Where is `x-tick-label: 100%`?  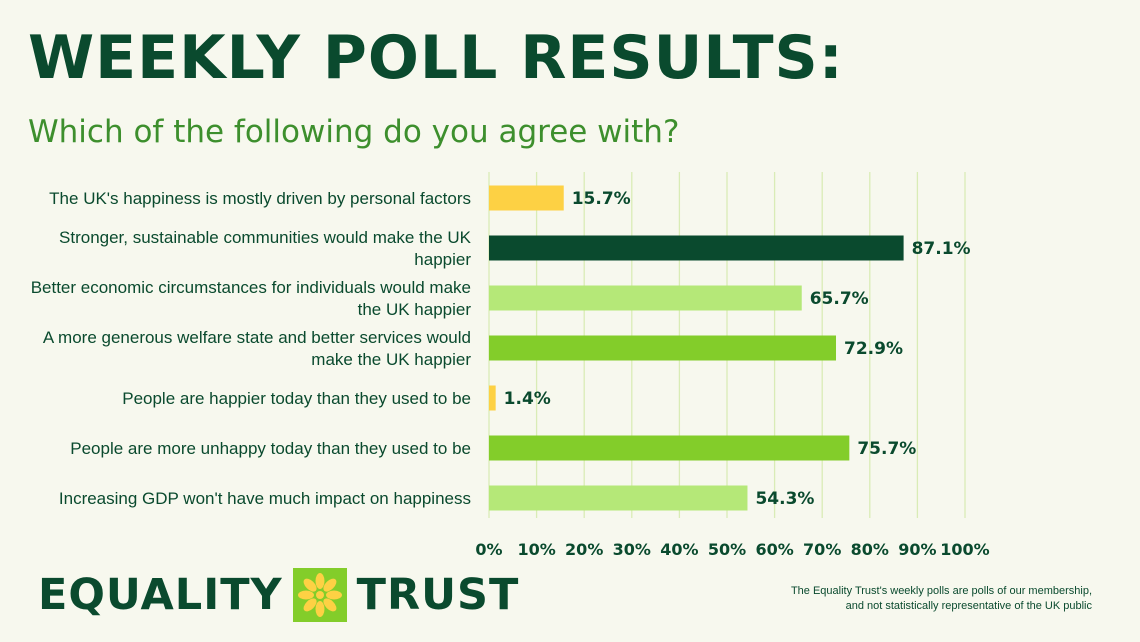 x-tick-label: 100% is located at coordinates (964, 549).